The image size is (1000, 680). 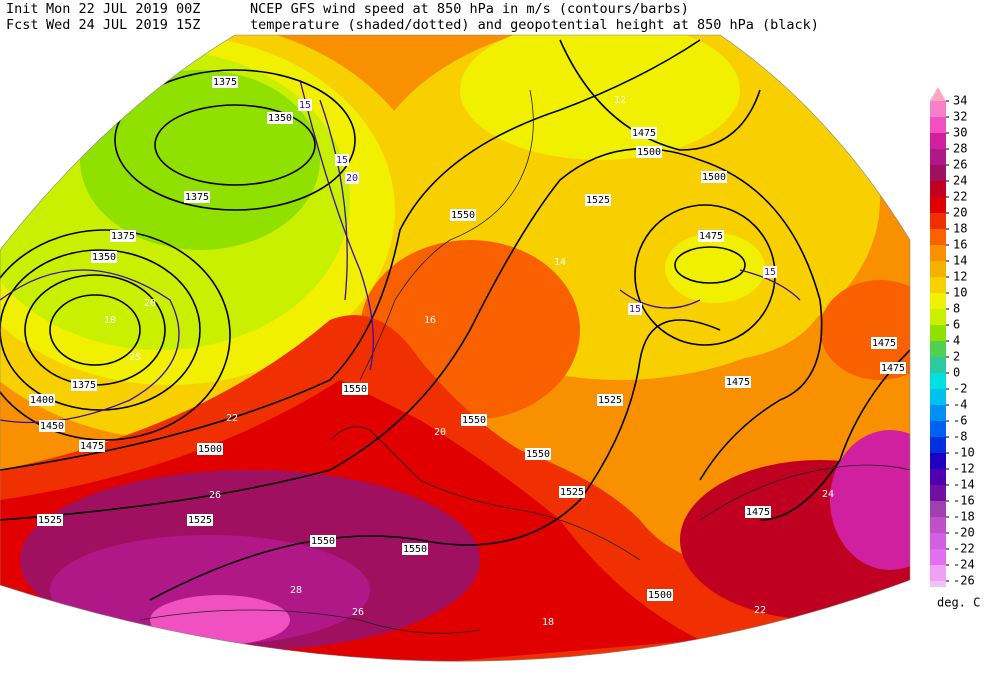 What do you see at coordinates (956, 357) in the screenshot?
I see `colorbar-label: 2` at bounding box center [956, 357].